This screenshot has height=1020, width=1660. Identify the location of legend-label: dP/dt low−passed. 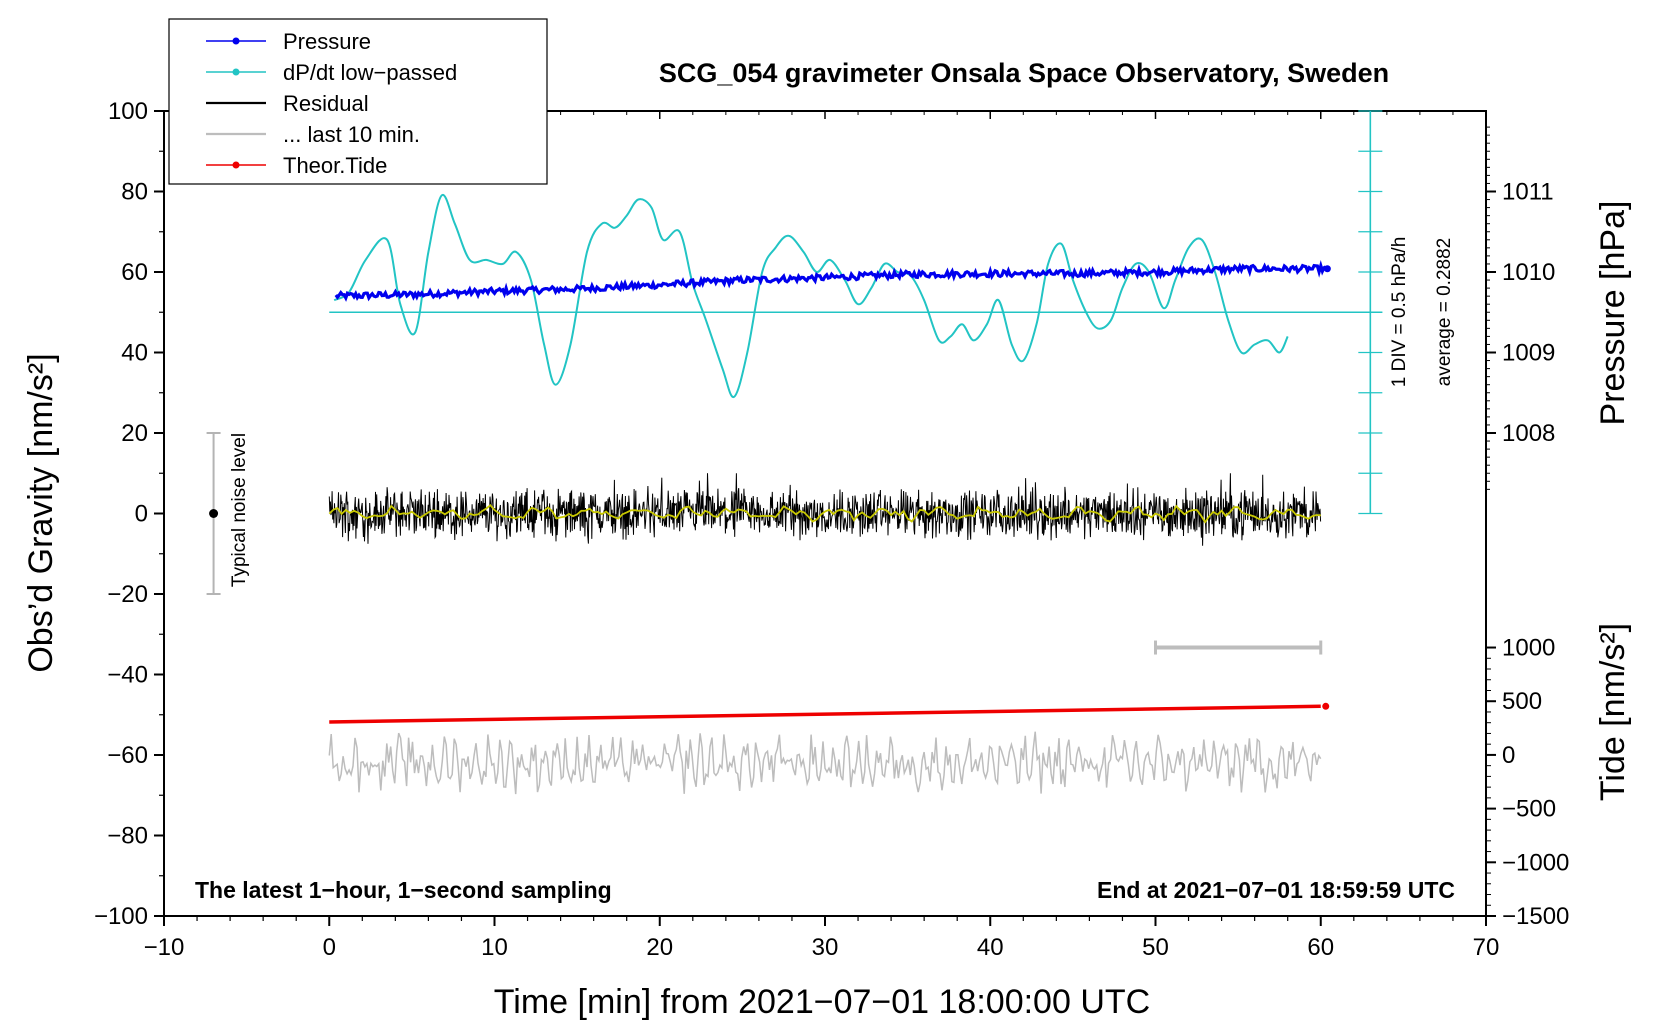
(370, 72).